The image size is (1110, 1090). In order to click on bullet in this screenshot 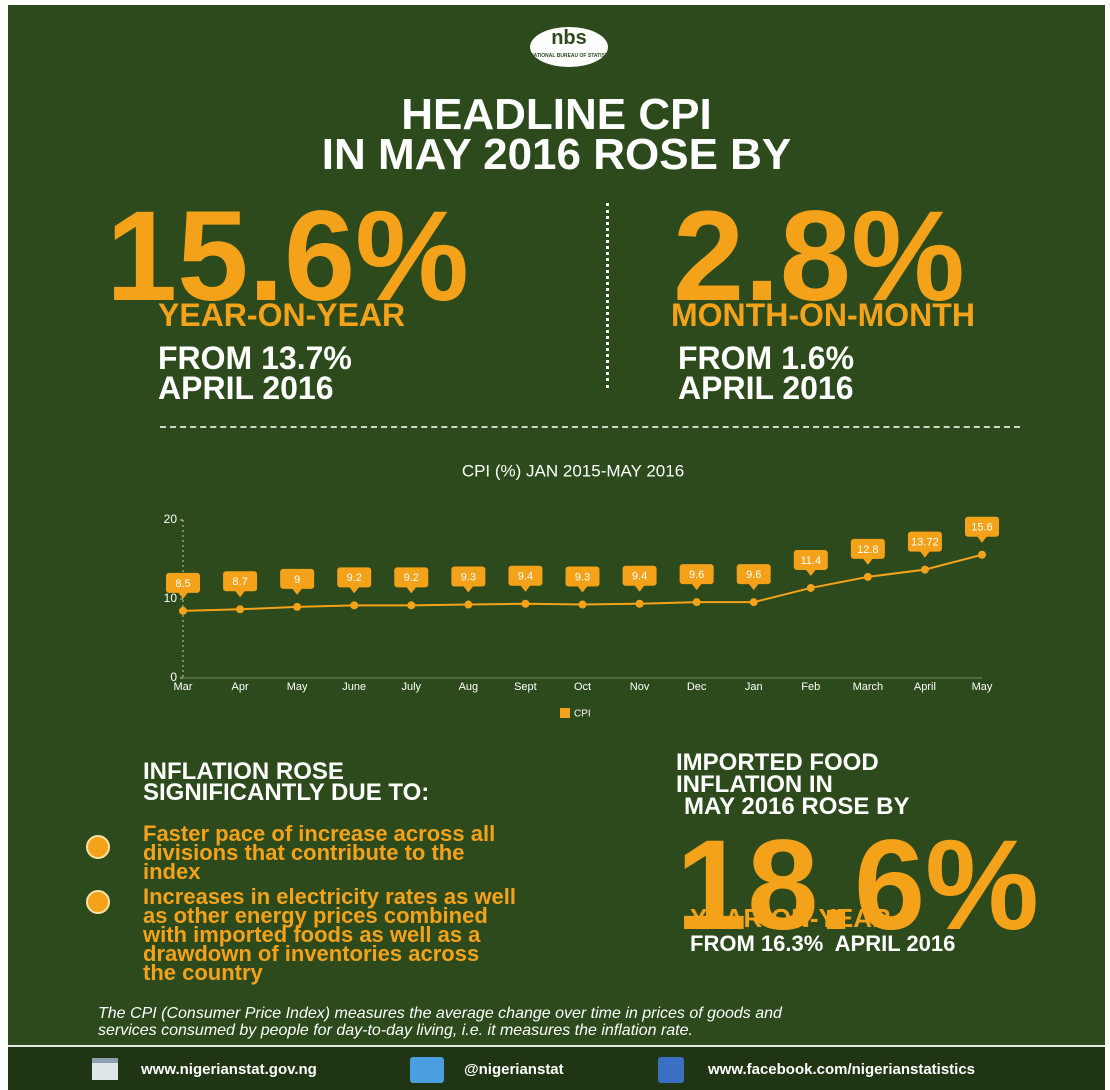, I will do `click(98, 847)`.